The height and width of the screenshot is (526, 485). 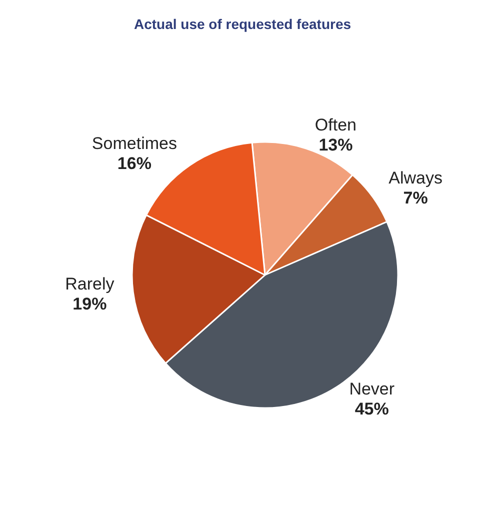 I want to click on data-label: 45%, so click(x=371, y=408).